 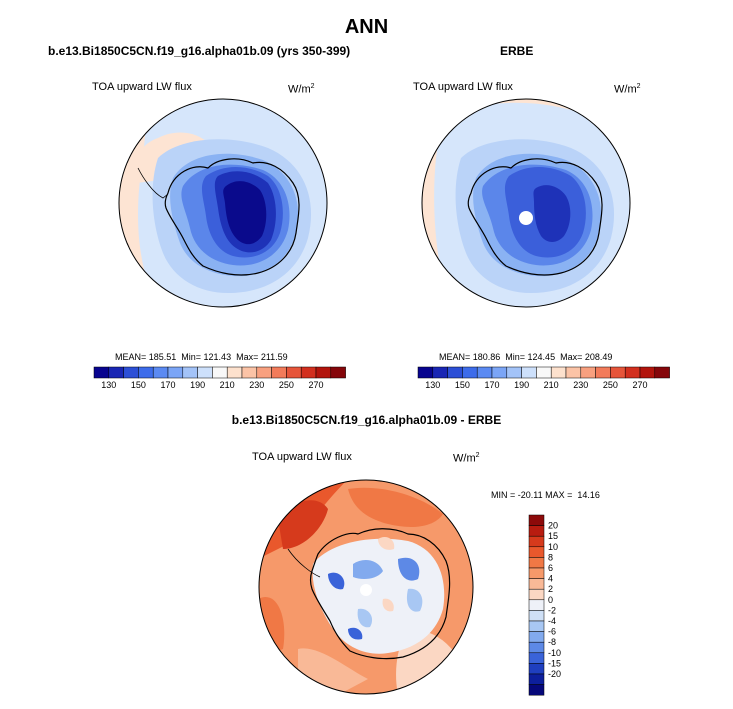 I want to click on colorbar-tick-label: -8, so click(x=552, y=642).